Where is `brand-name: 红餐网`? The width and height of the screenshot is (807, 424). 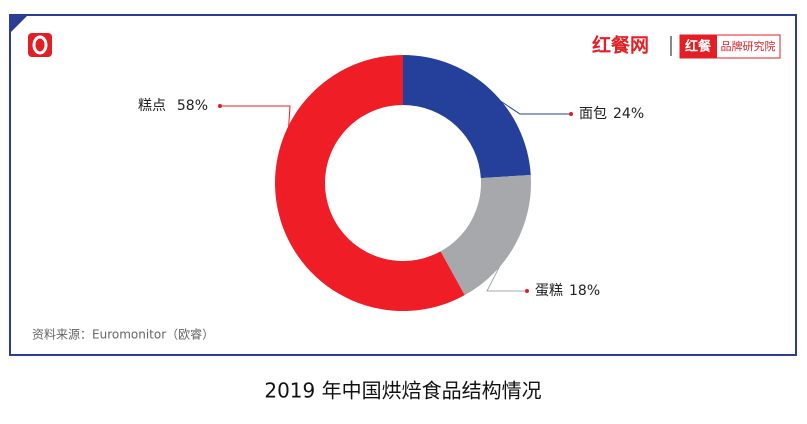
brand-name: 红餐网 is located at coordinates (620, 45).